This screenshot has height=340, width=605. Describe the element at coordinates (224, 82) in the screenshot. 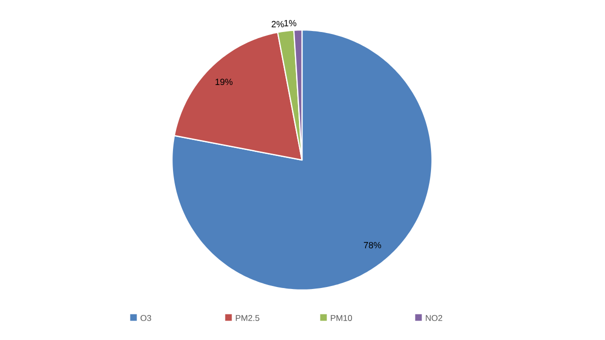

I see `data-label: 19%` at that location.